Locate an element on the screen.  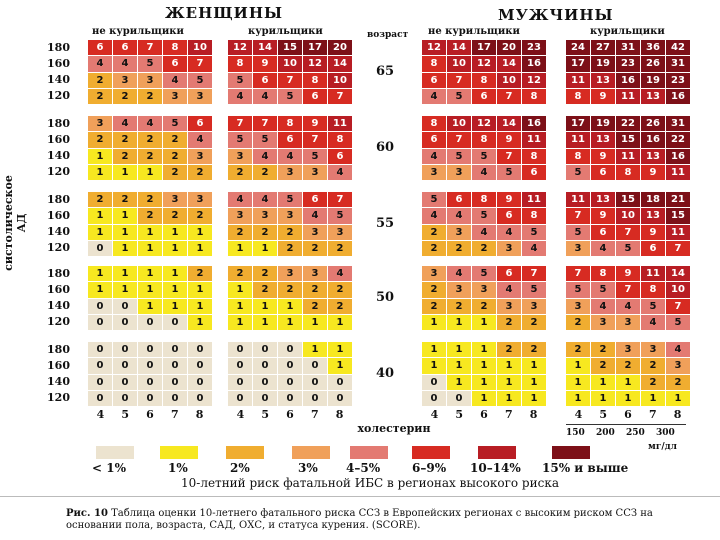
risk-cell: 13 is located at coordinates (653, 216).